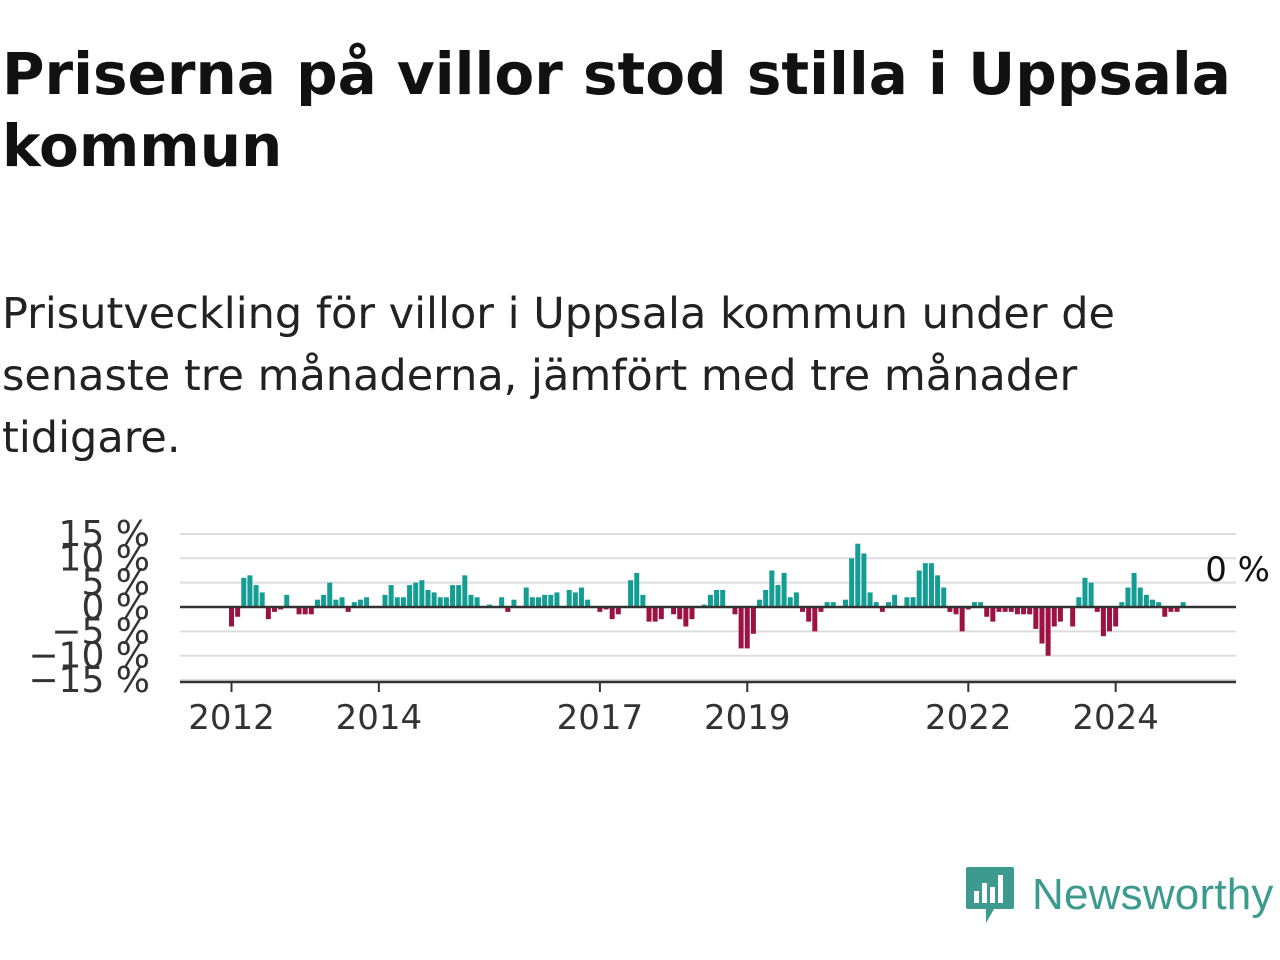 The height and width of the screenshot is (960, 1280). I want to click on last-value-label: 0 %, so click(1237, 570).